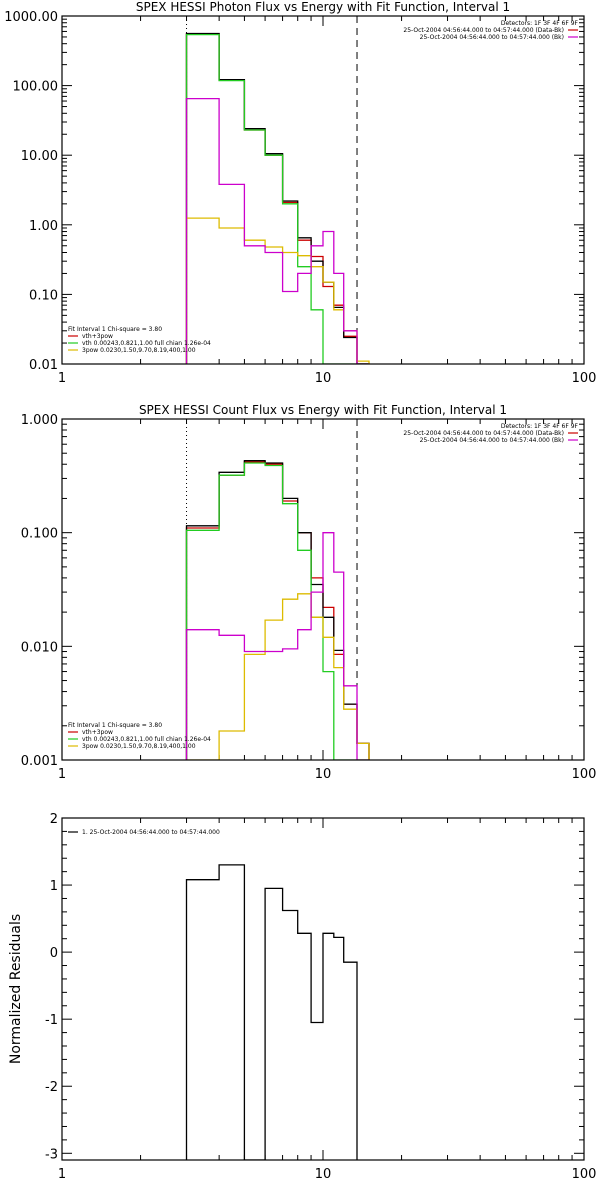 The image size is (600, 1200). What do you see at coordinates (51, 1020) in the screenshot?
I see `y-tick-label: -1` at bounding box center [51, 1020].